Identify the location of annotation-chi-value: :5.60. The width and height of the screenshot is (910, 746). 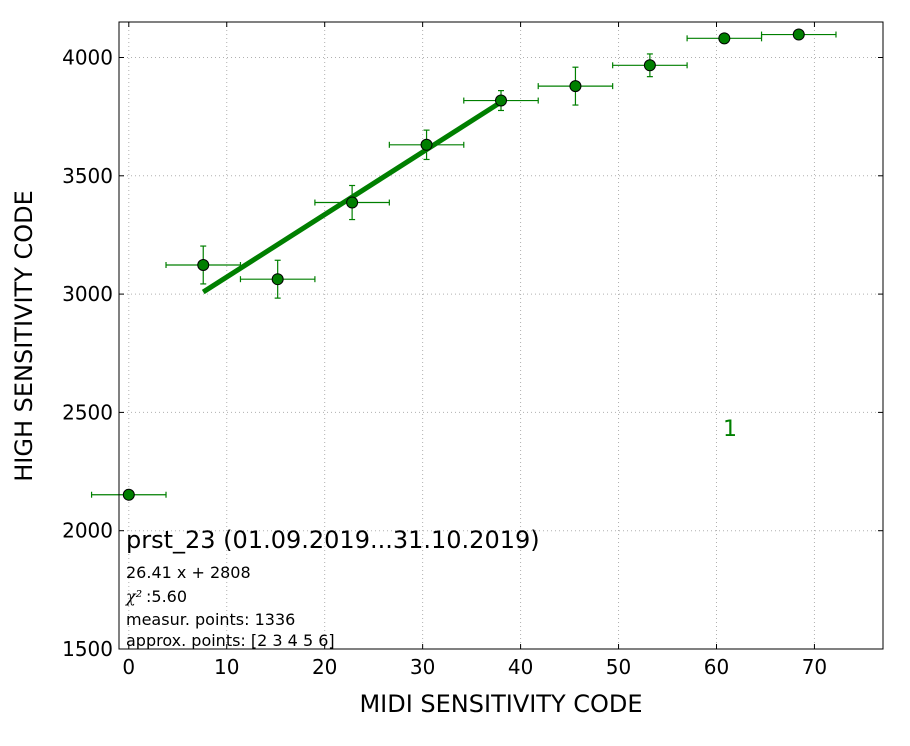
(166, 596).